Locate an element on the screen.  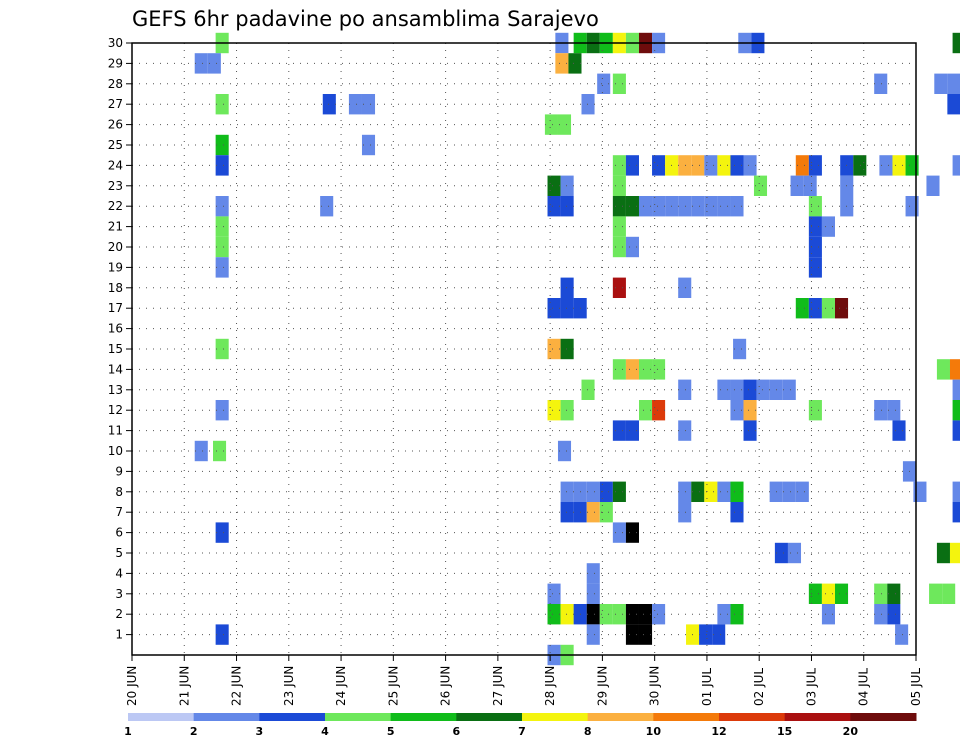
y-tick-label: 24 is located at coordinates (115, 165).